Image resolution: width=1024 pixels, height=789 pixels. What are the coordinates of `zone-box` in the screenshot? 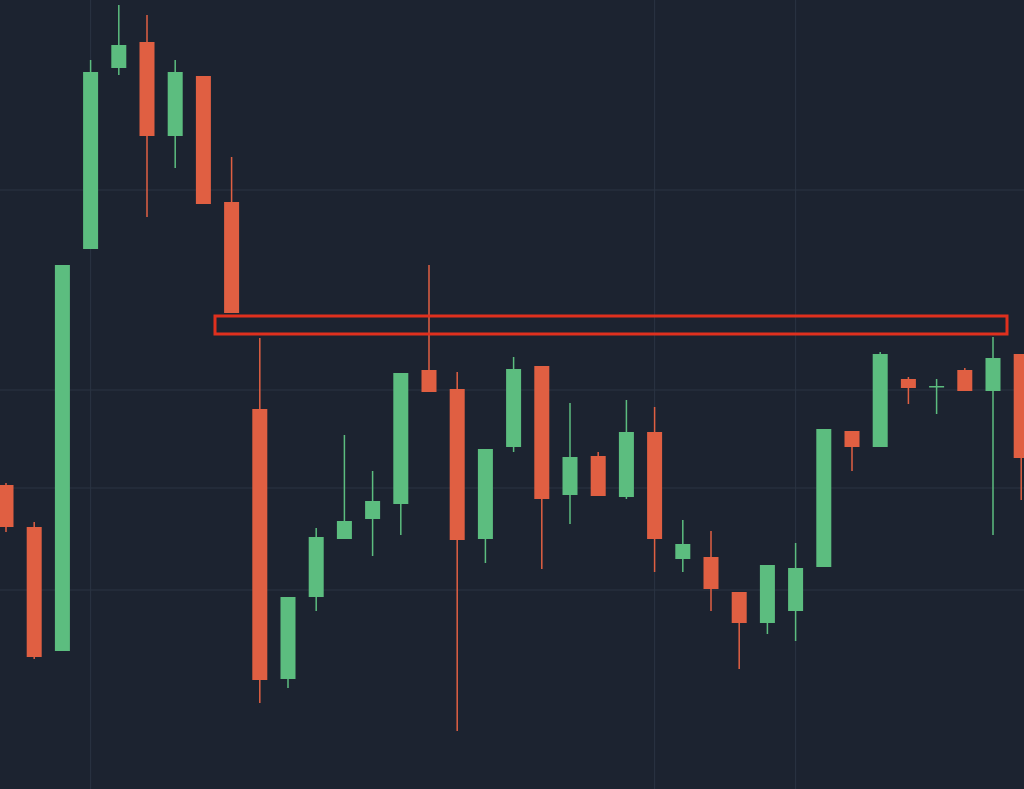 It's located at (611, 325).